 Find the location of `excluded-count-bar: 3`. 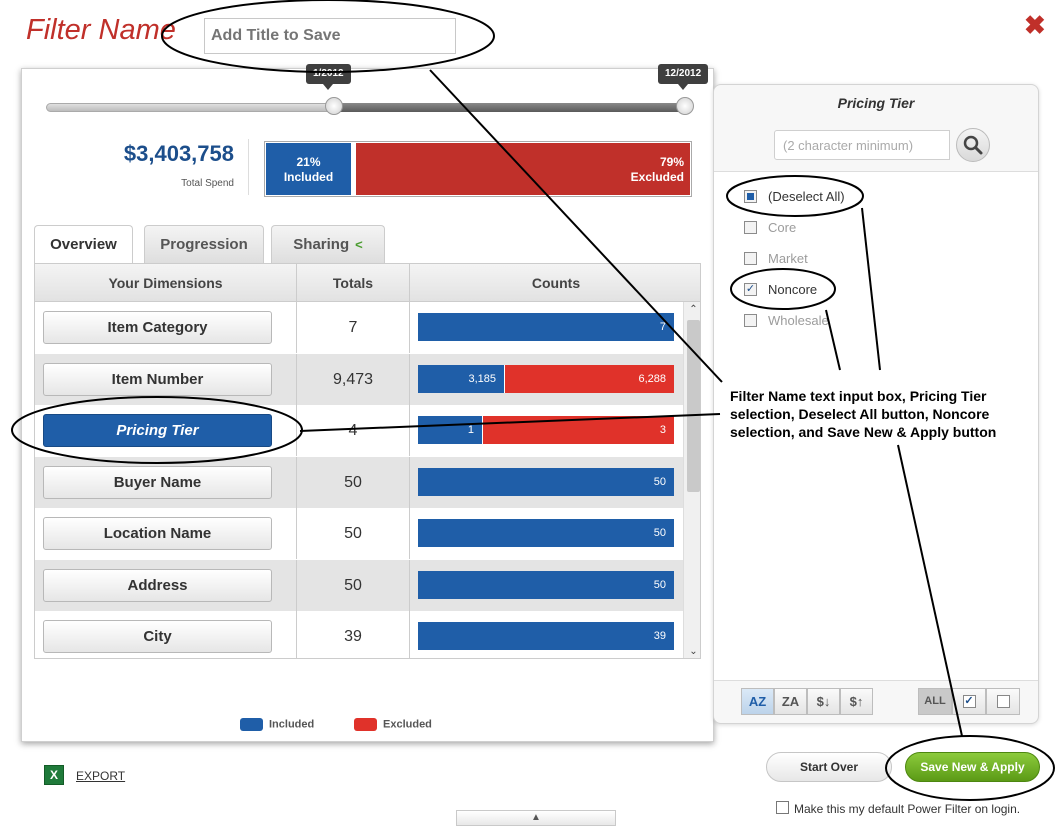

excluded-count-bar: 3 is located at coordinates (578, 430).